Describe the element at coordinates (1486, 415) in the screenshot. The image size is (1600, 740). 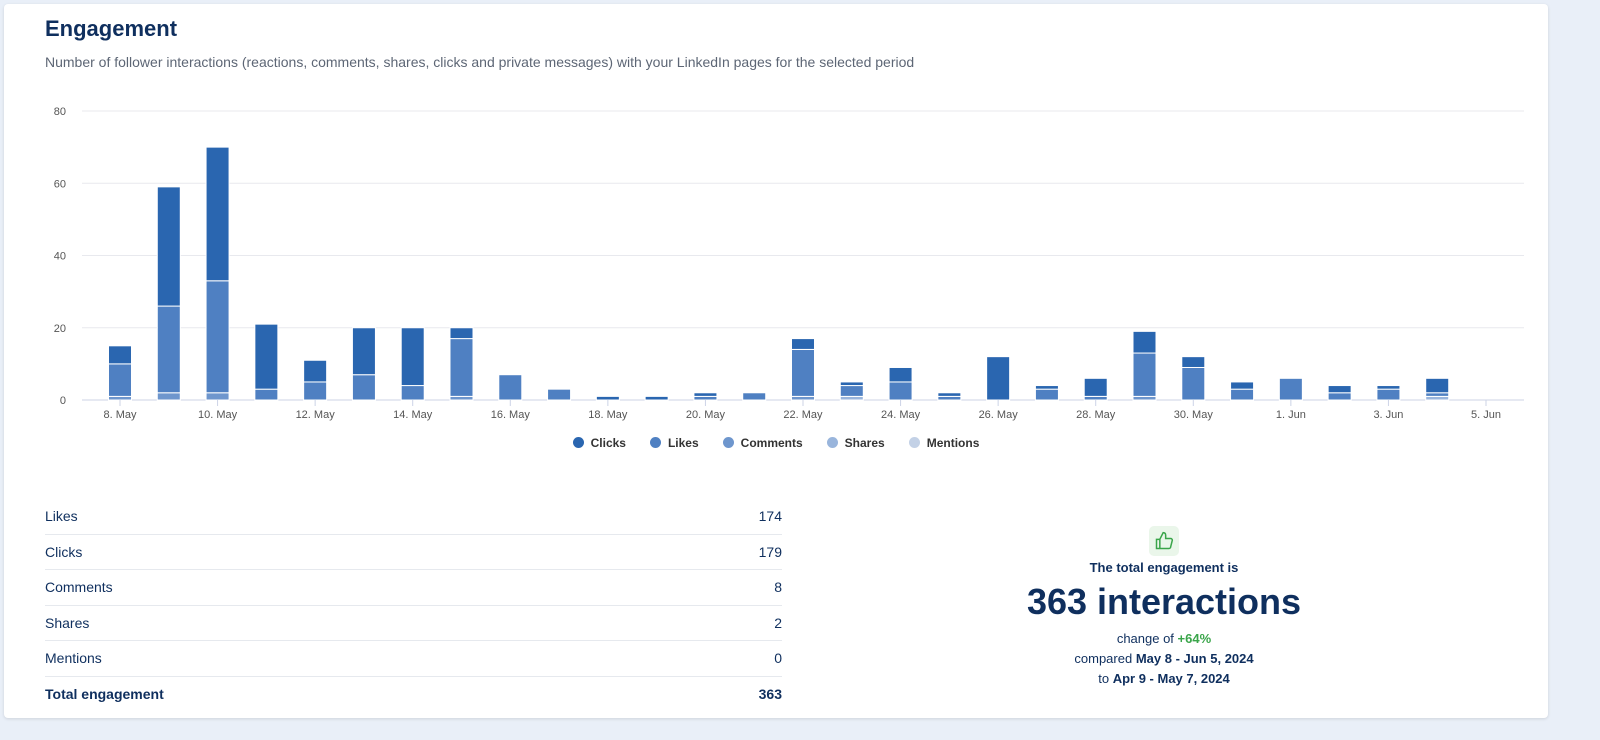
I see `x-tick-label: 5. Jun` at that location.